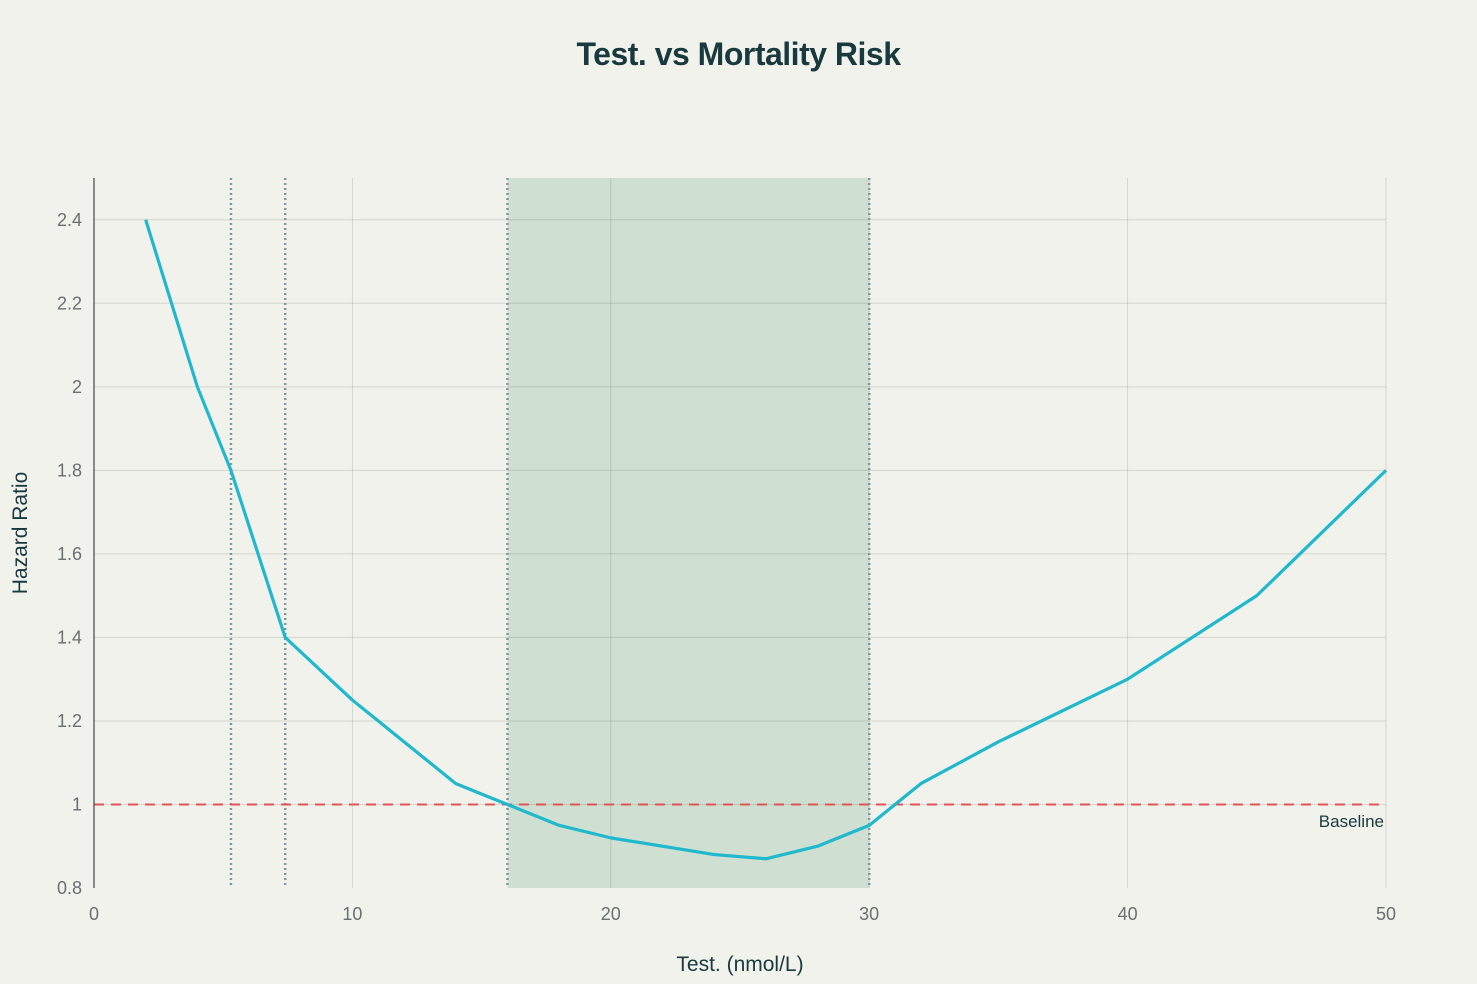  I want to click on y-tick-label: 1.6, so click(69, 554).